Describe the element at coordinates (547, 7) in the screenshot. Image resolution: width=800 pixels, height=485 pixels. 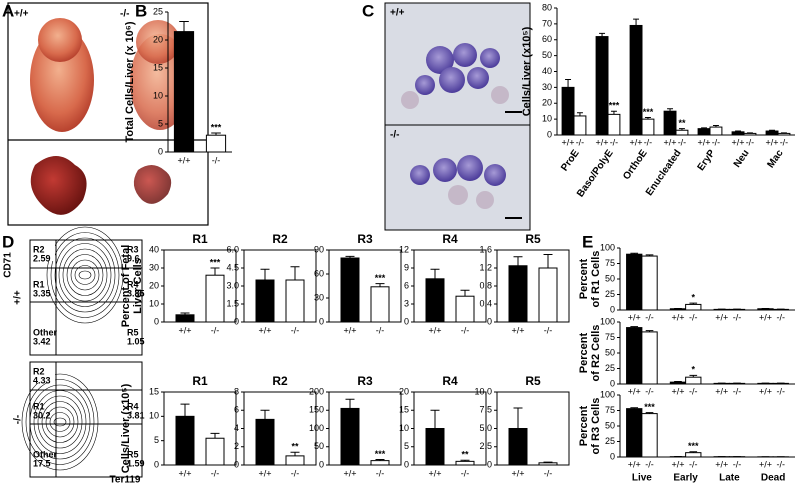
I see `y-tick-label: 80` at that location.